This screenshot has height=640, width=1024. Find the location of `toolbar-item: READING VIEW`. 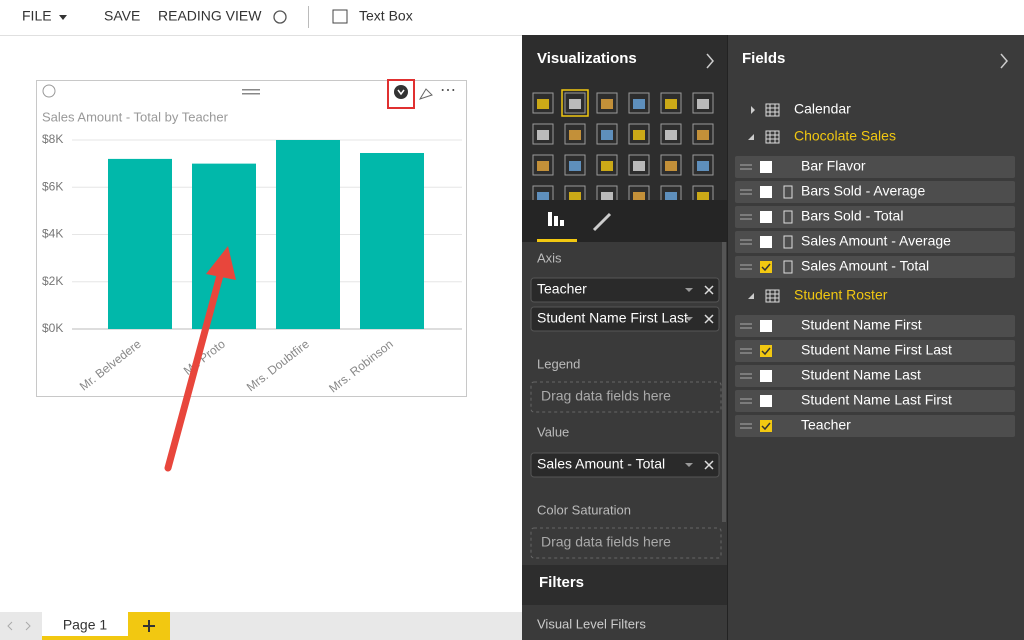

toolbar-item: READING VIEW is located at coordinates (210, 16).